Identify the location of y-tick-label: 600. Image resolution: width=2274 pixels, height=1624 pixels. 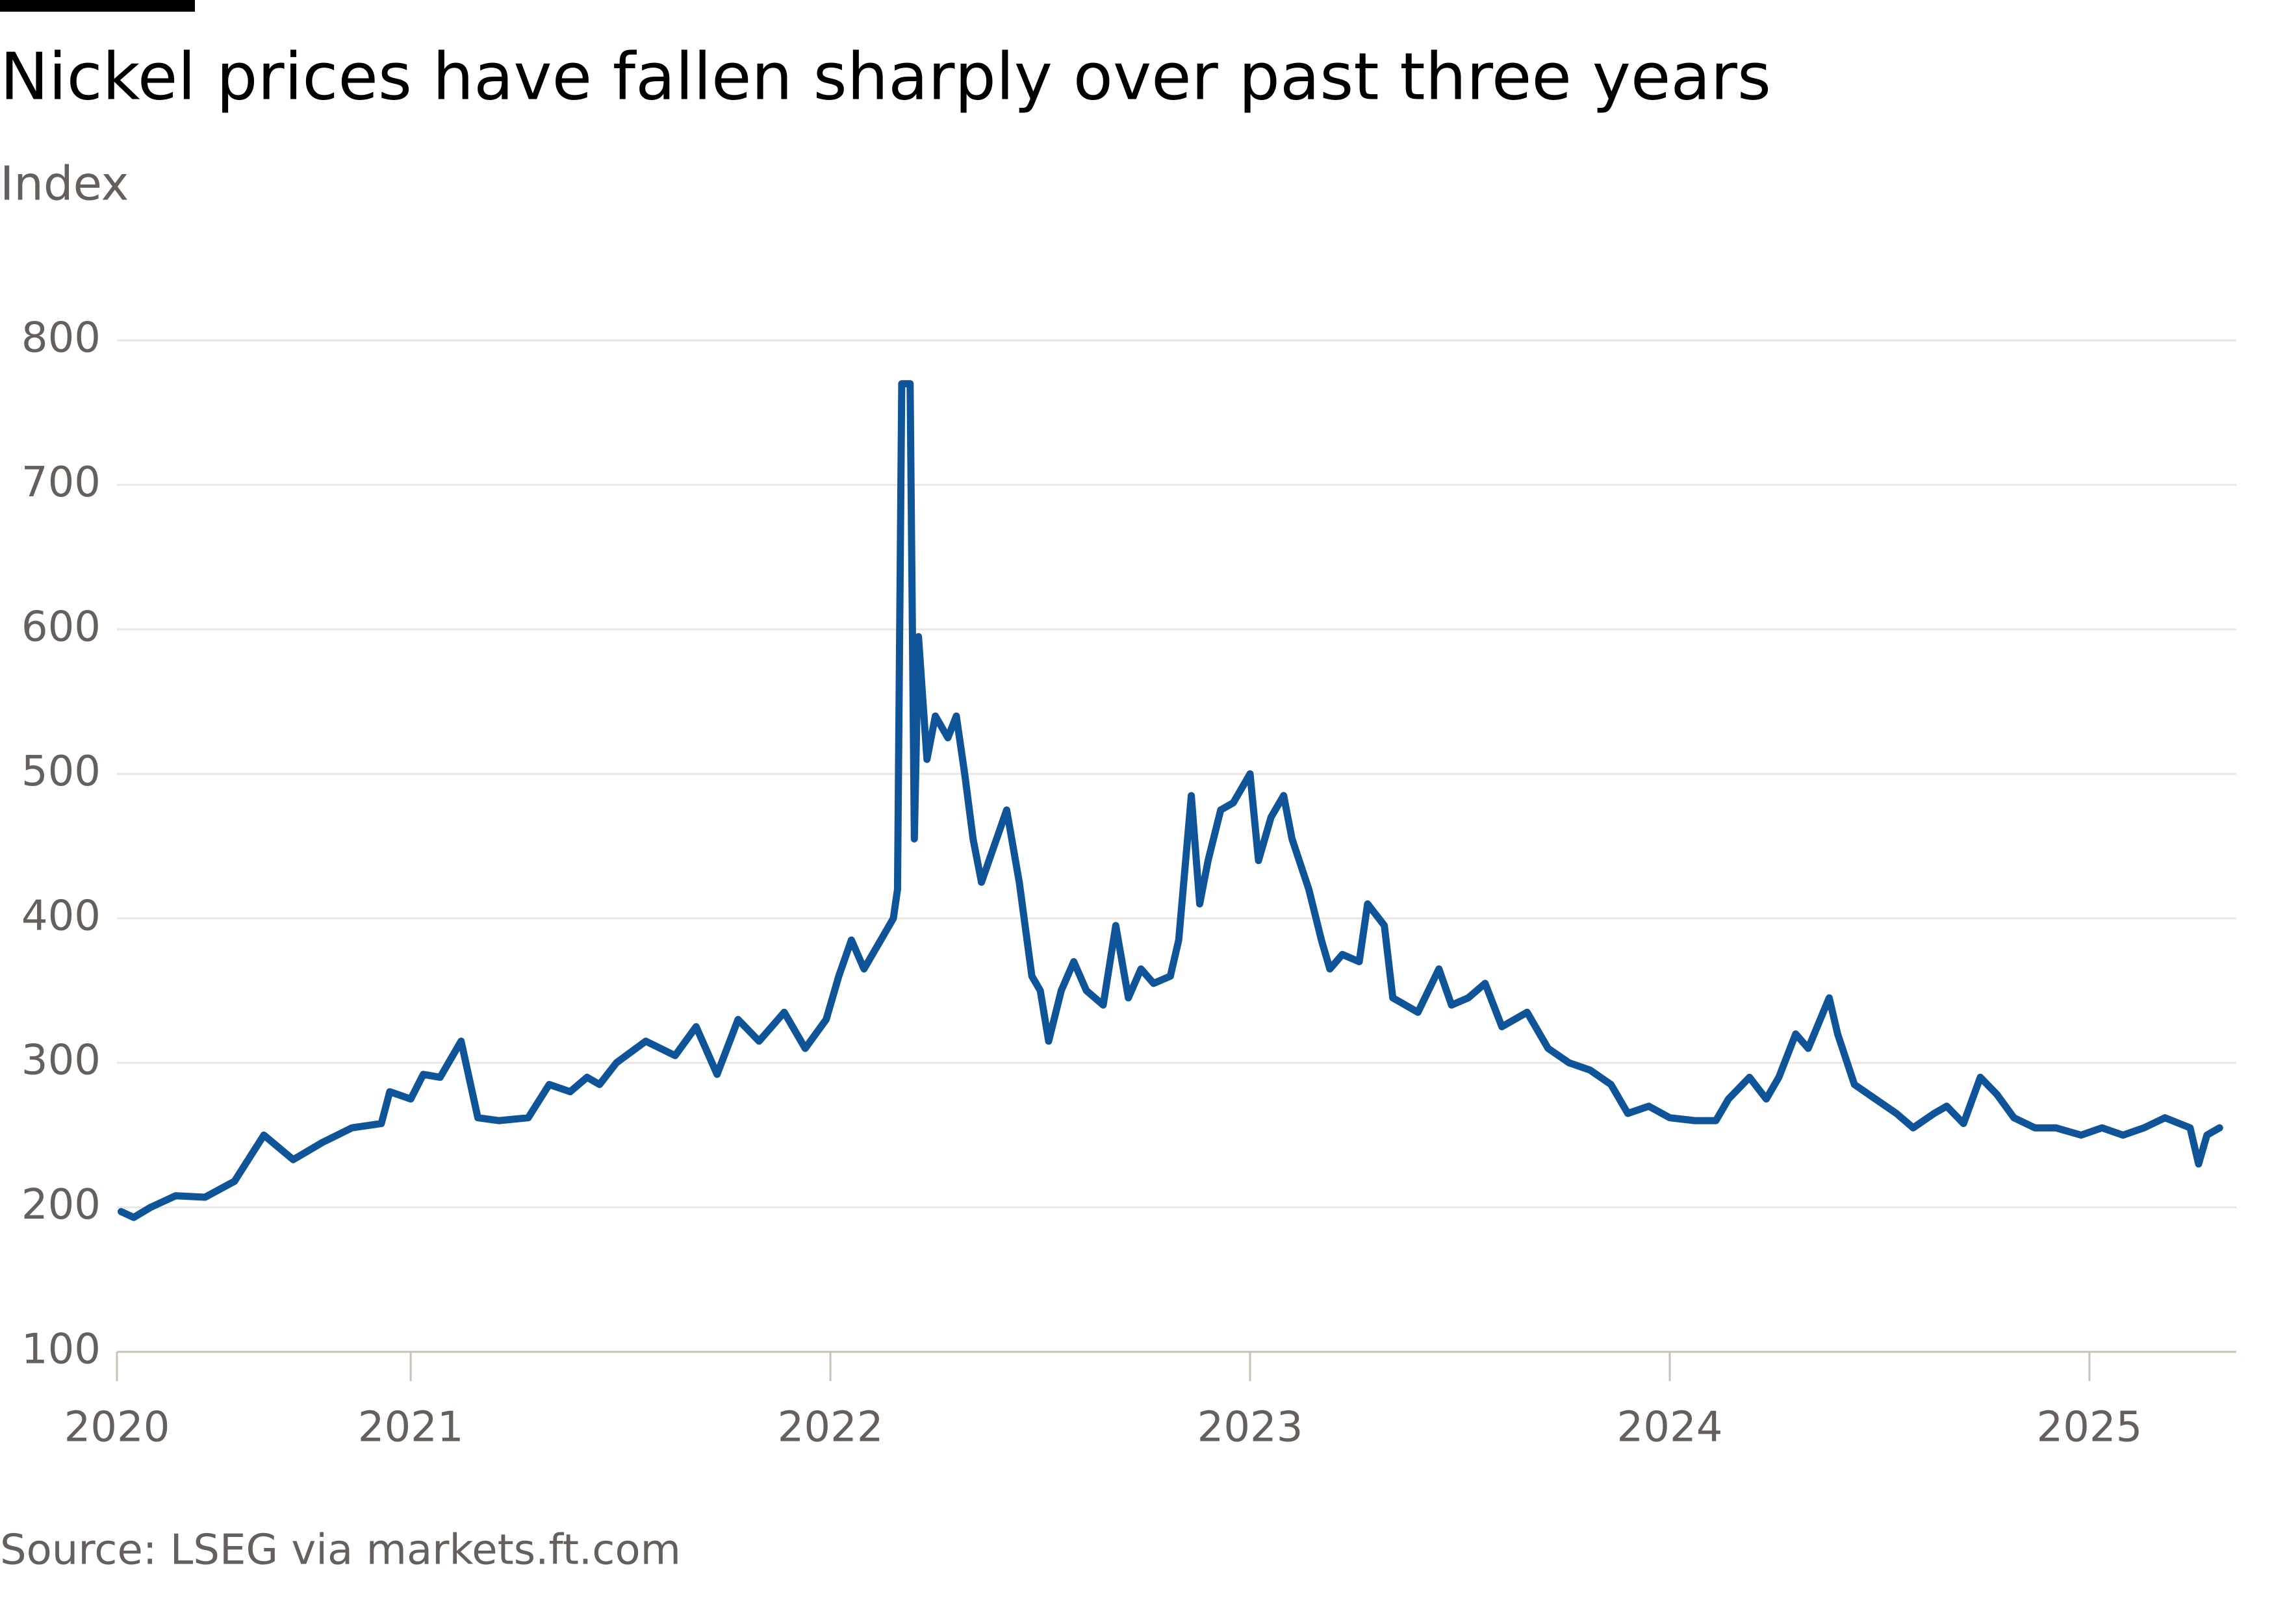
(61, 627).